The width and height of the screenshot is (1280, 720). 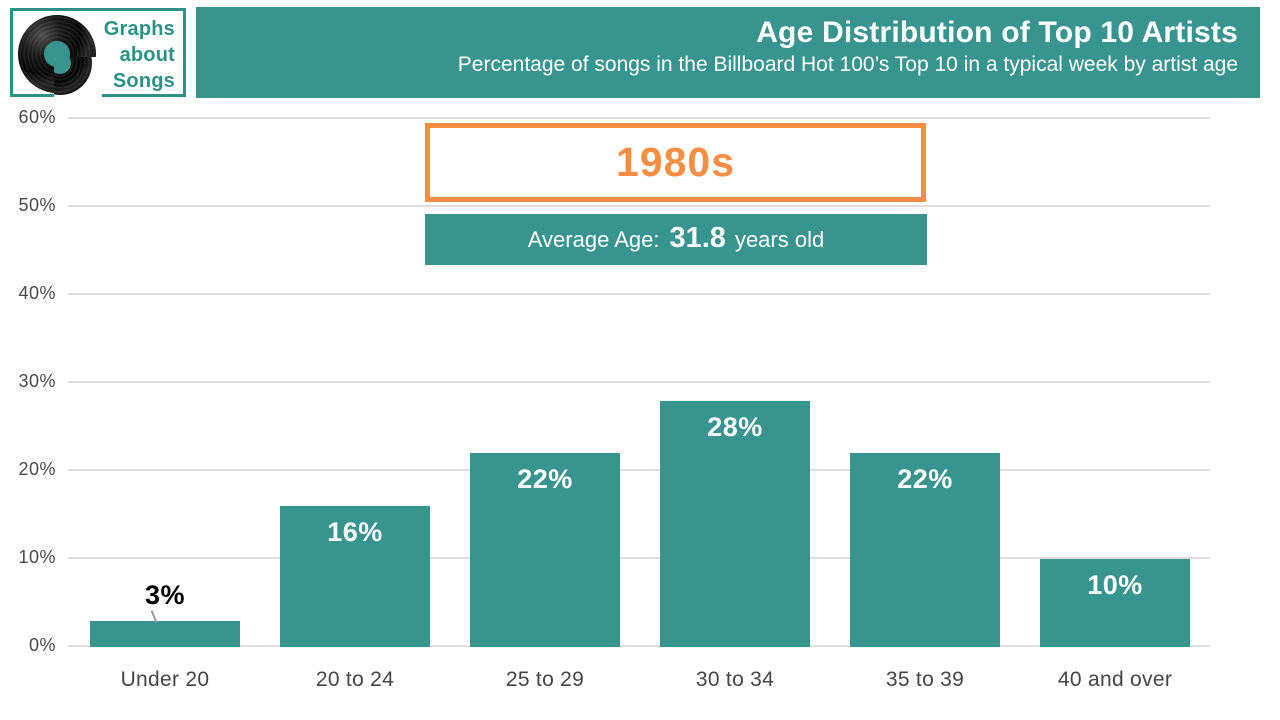 What do you see at coordinates (139, 29) in the screenshot?
I see `logo-word-line: Graphs` at bounding box center [139, 29].